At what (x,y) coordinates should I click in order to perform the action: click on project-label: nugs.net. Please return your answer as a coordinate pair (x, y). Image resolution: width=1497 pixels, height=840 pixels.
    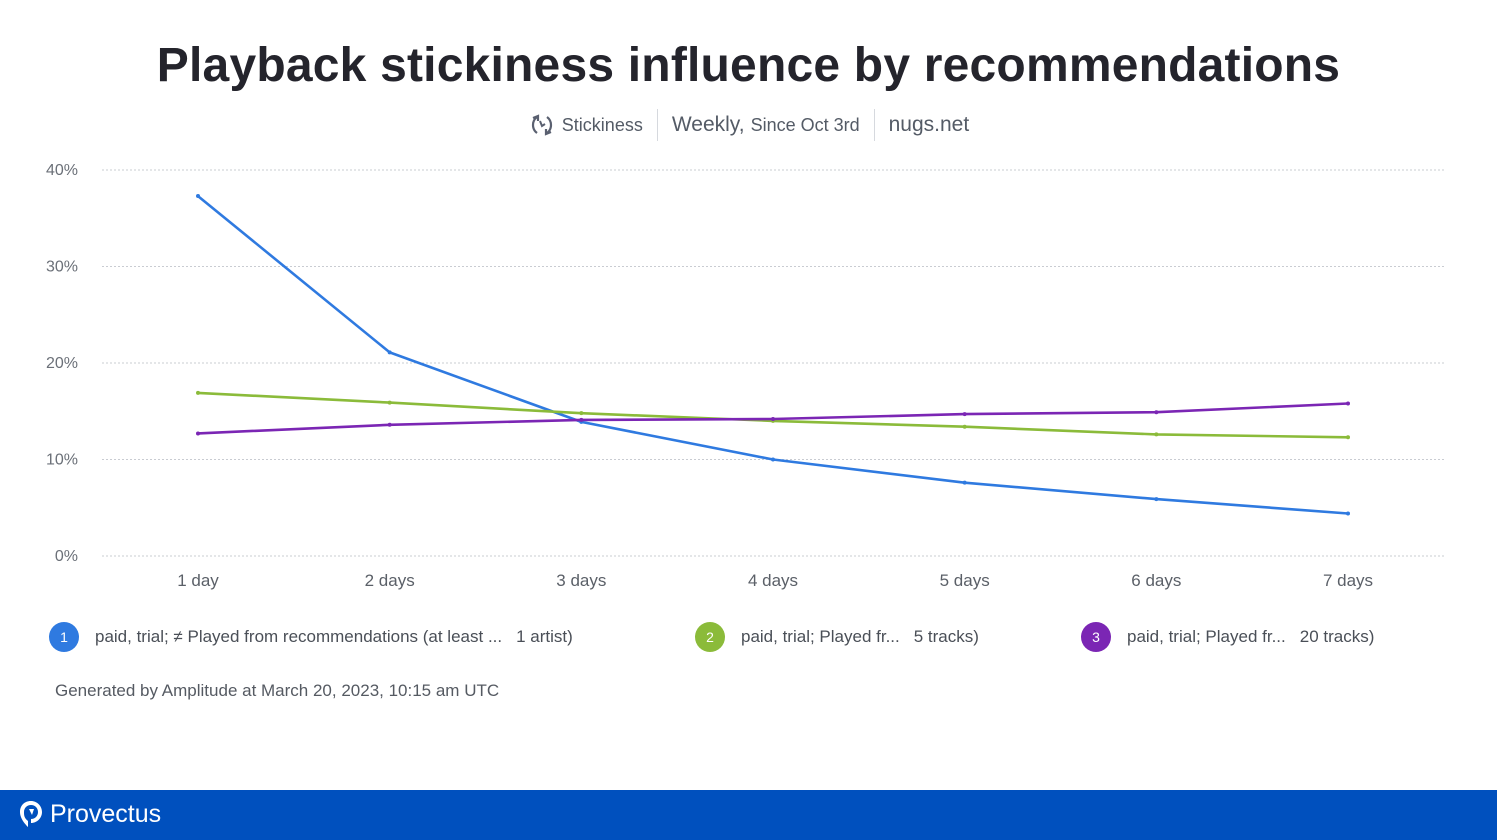
    Looking at the image, I should click on (929, 124).